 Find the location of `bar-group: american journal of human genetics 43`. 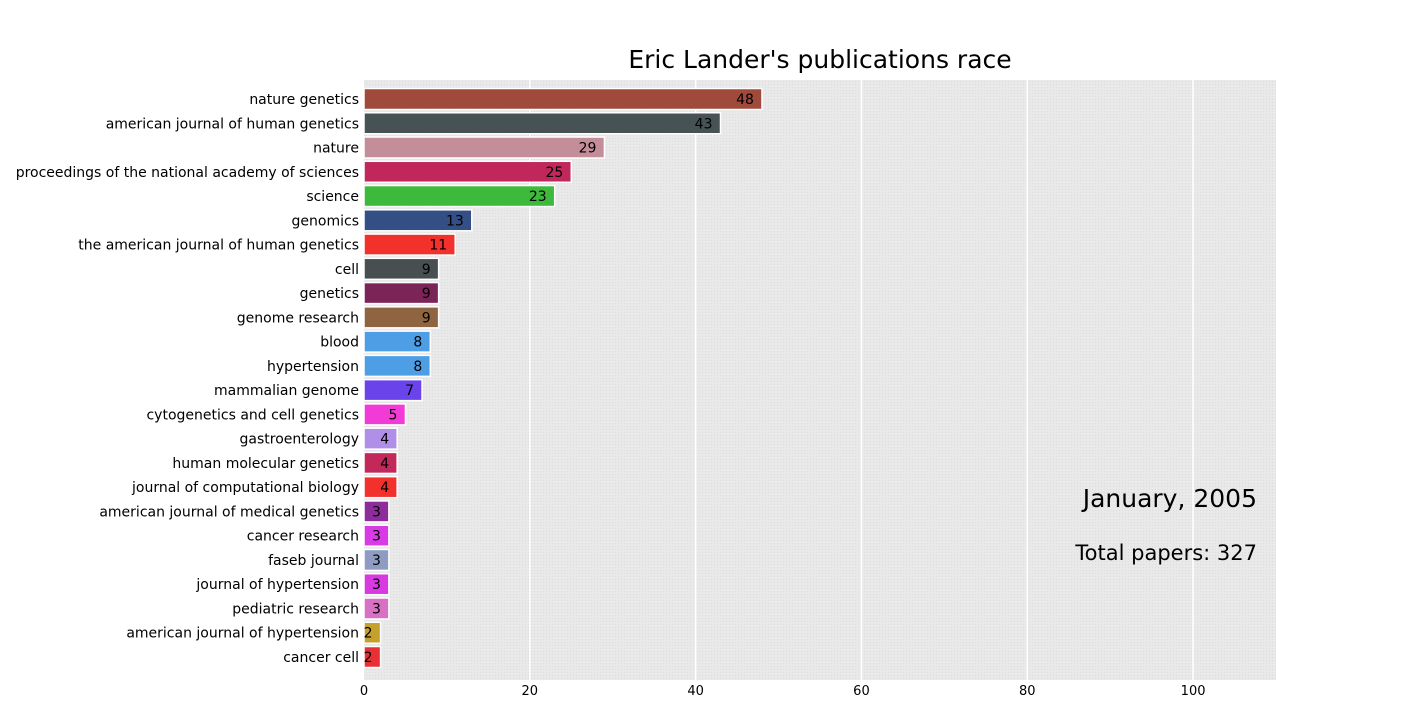

bar-group: american journal of human genetics 43 is located at coordinates (414, 123).